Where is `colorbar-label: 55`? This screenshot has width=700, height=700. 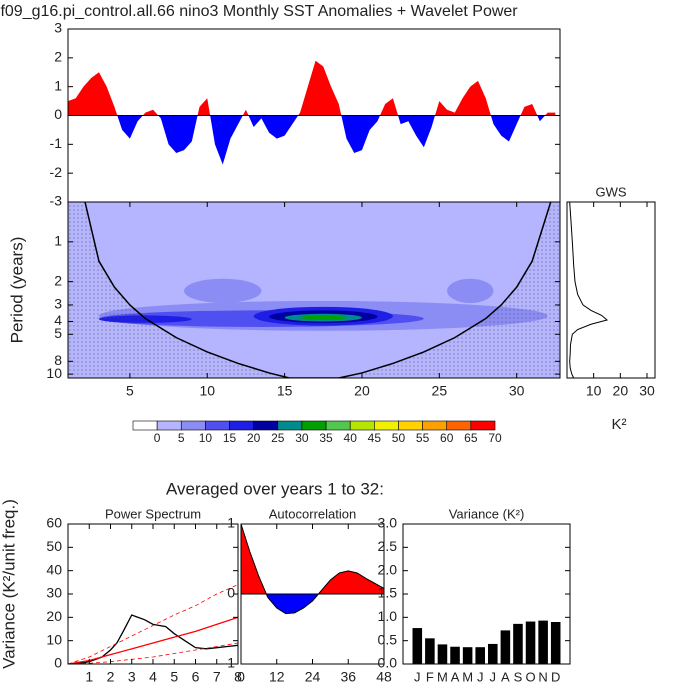 colorbar-label: 55 is located at coordinates (423, 438).